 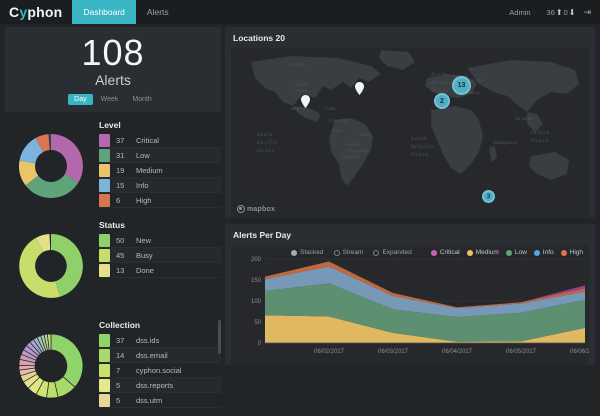 What do you see at coordinates (442, 101) in the screenshot?
I see `map-cluster-2: 2` at bounding box center [442, 101].